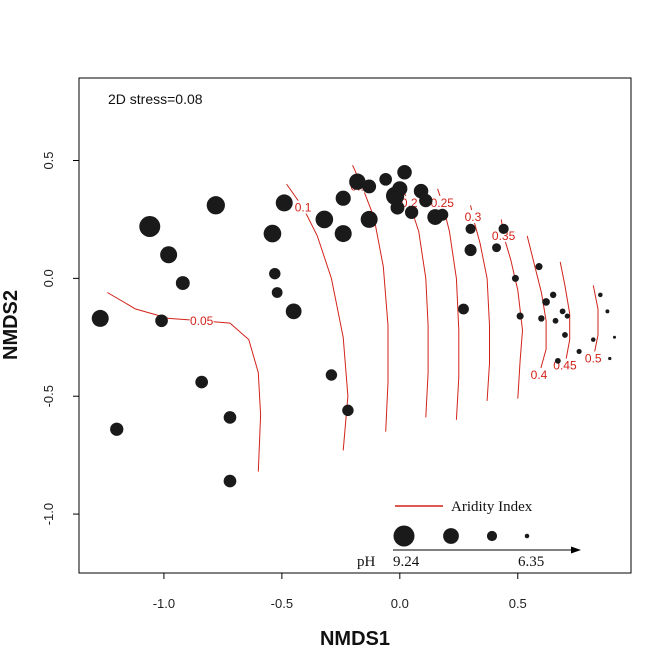  I want to click on legend: Aridity Index pH 9.24 6.35, so click(469, 534).